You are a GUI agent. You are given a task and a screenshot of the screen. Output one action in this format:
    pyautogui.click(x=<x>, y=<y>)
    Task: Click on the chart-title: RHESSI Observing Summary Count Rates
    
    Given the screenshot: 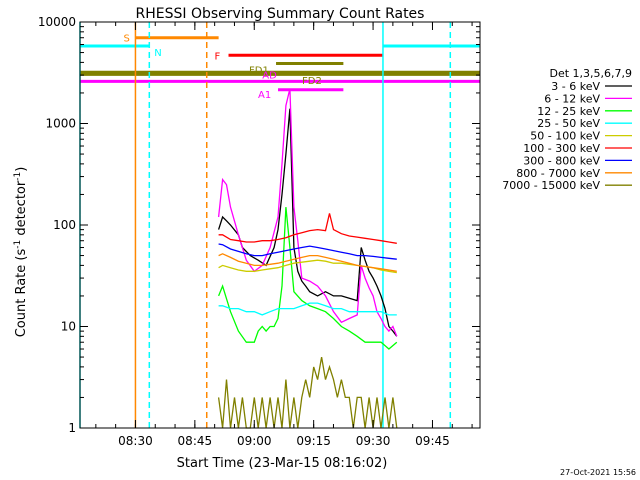 What is the action you would take?
    pyautogui.click(x=280, y=14)
    